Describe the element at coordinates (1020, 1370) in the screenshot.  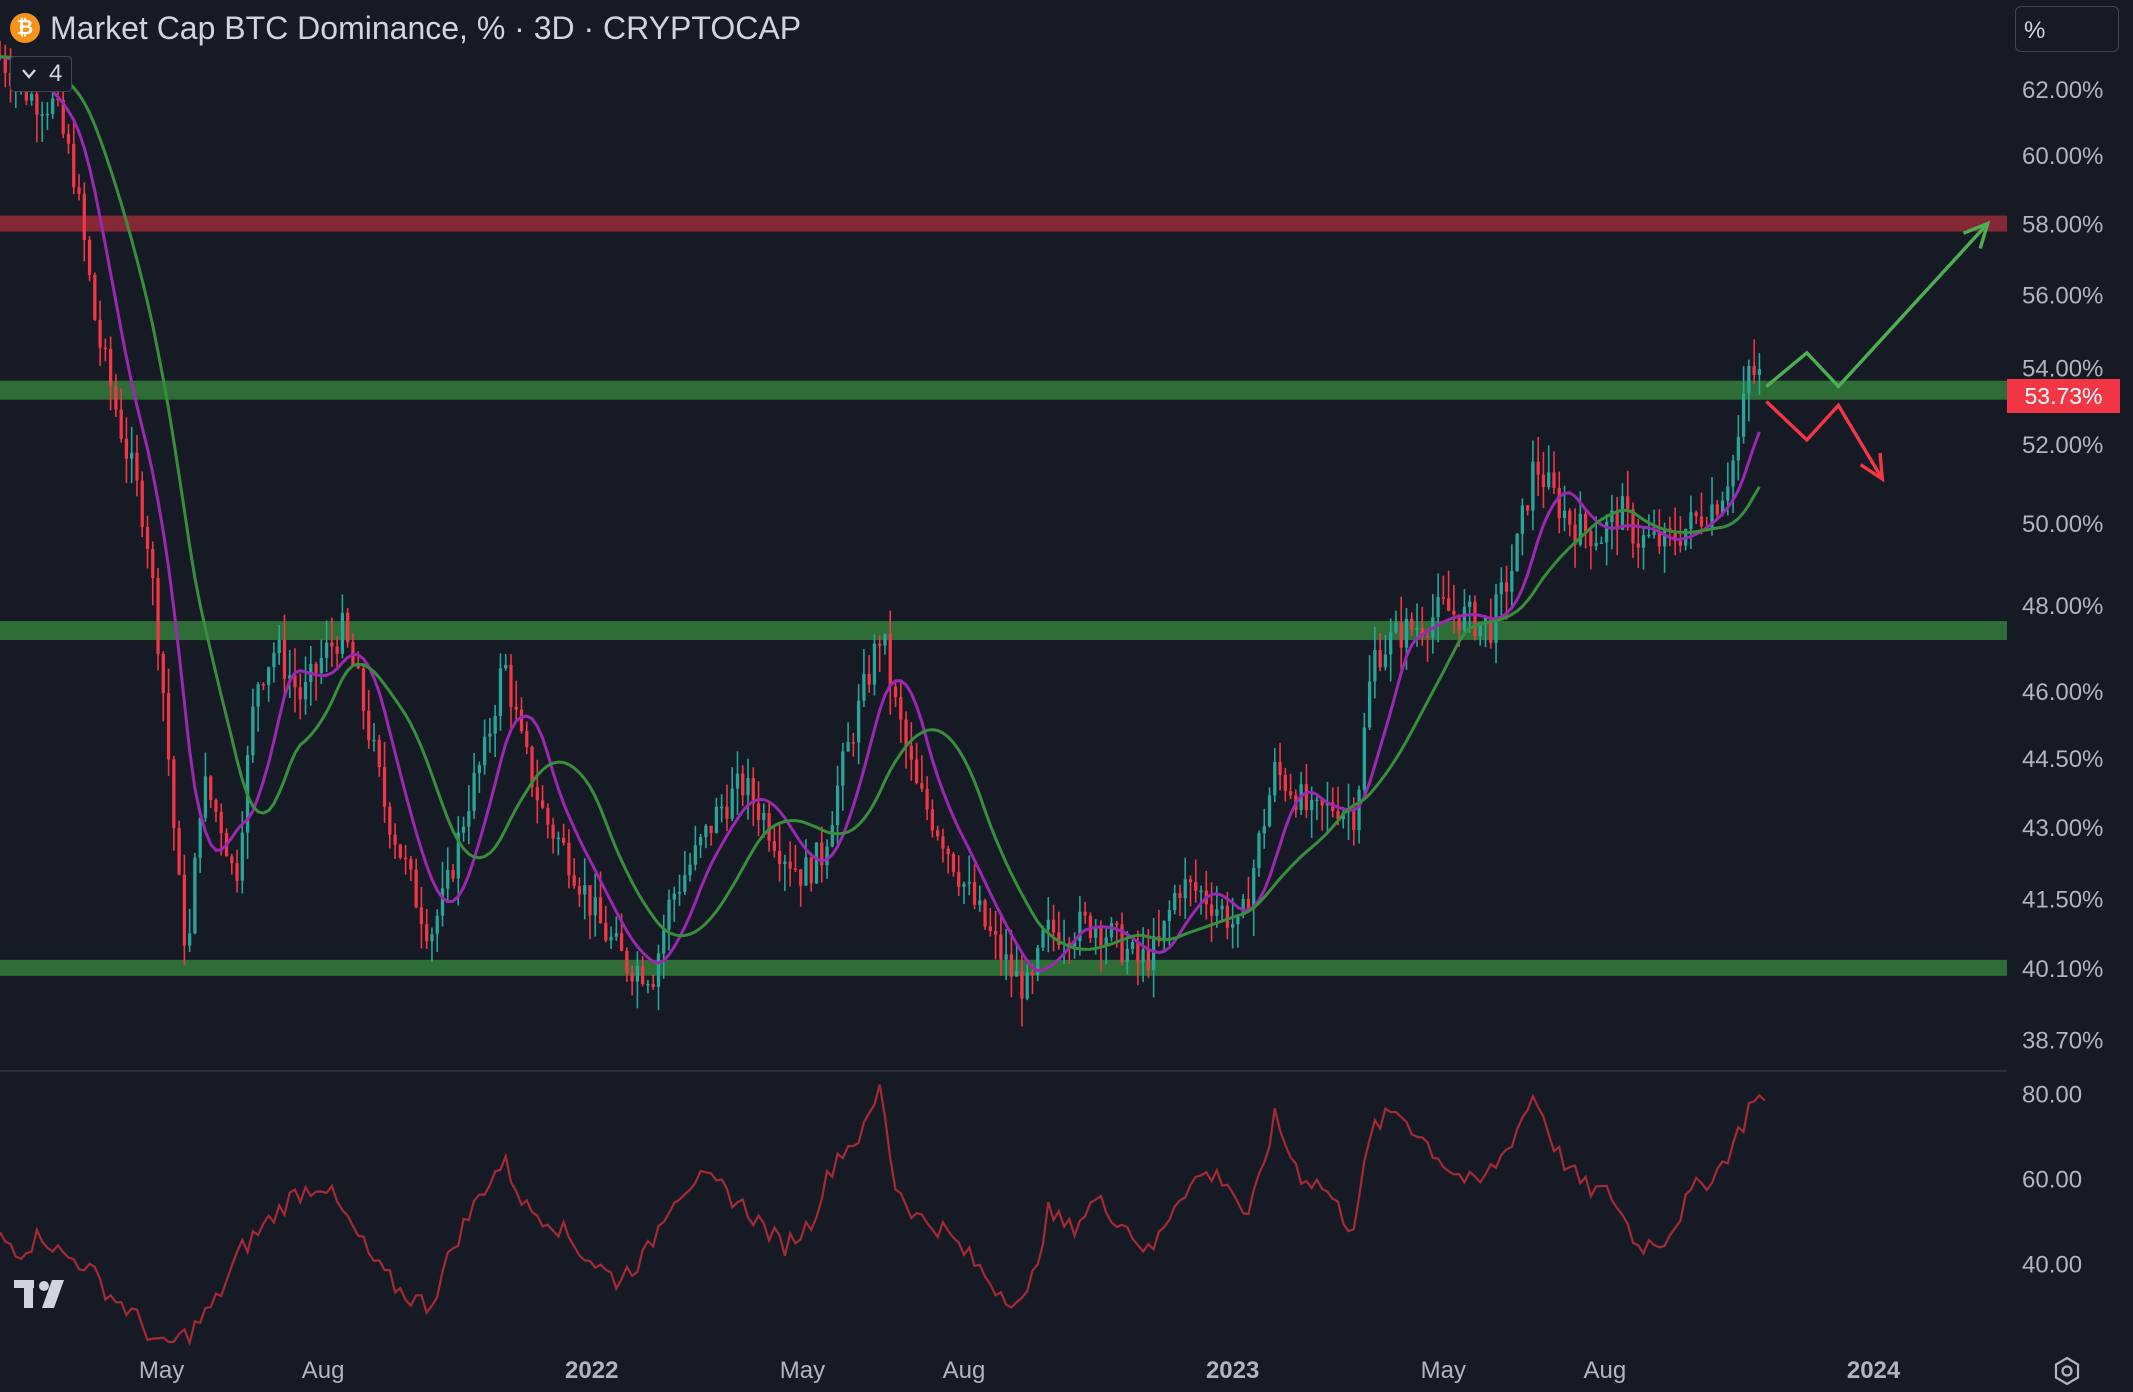
I see `time-axis: May Aug 2022 May Aug 2023 May Aug 2024` at that location.